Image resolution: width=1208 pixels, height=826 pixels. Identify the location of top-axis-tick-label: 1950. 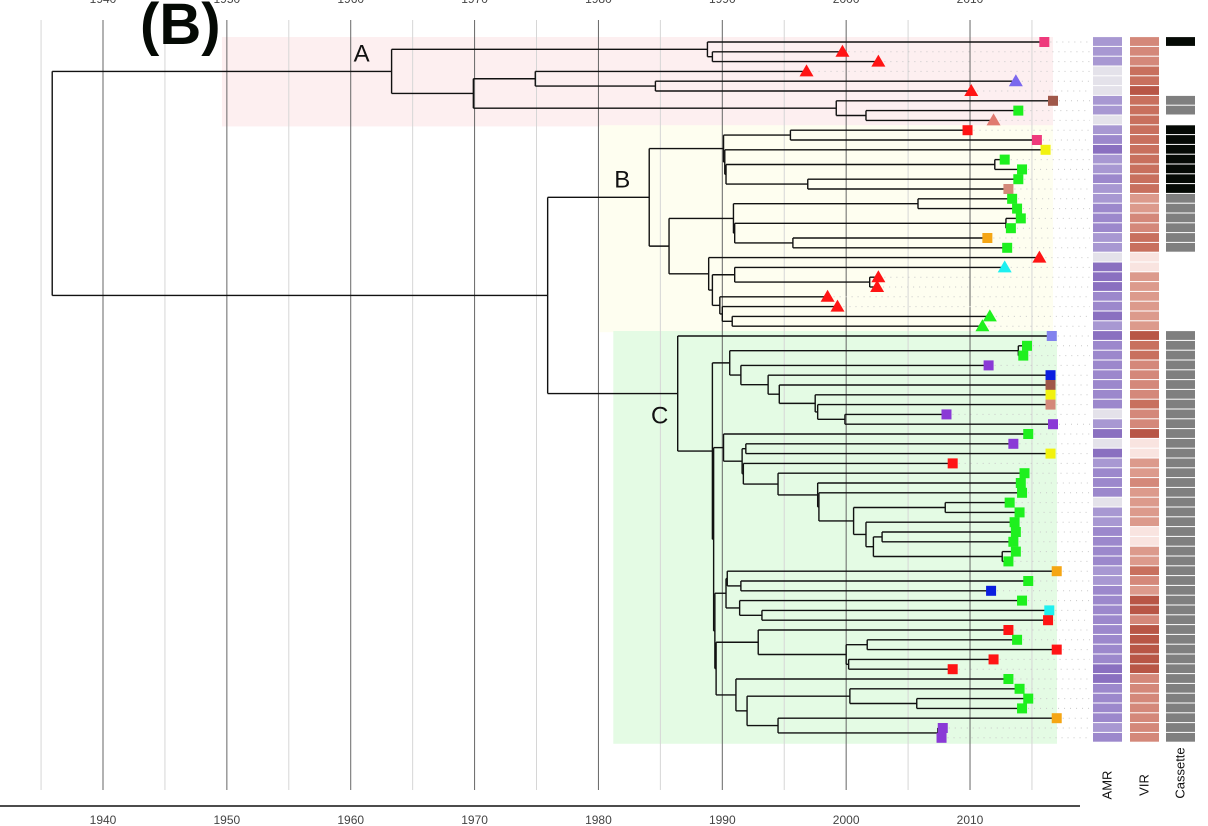
(227, 3).